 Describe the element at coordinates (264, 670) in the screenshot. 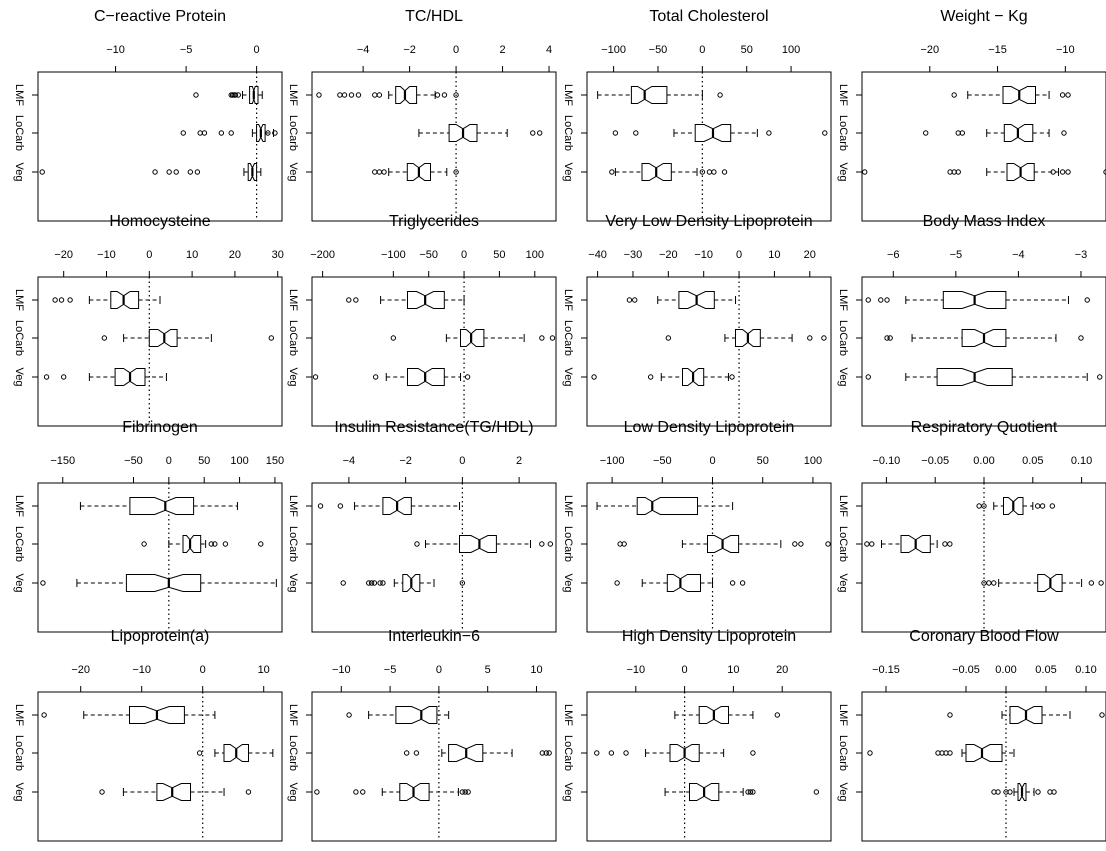

I see `tick-label: 10` at that location.